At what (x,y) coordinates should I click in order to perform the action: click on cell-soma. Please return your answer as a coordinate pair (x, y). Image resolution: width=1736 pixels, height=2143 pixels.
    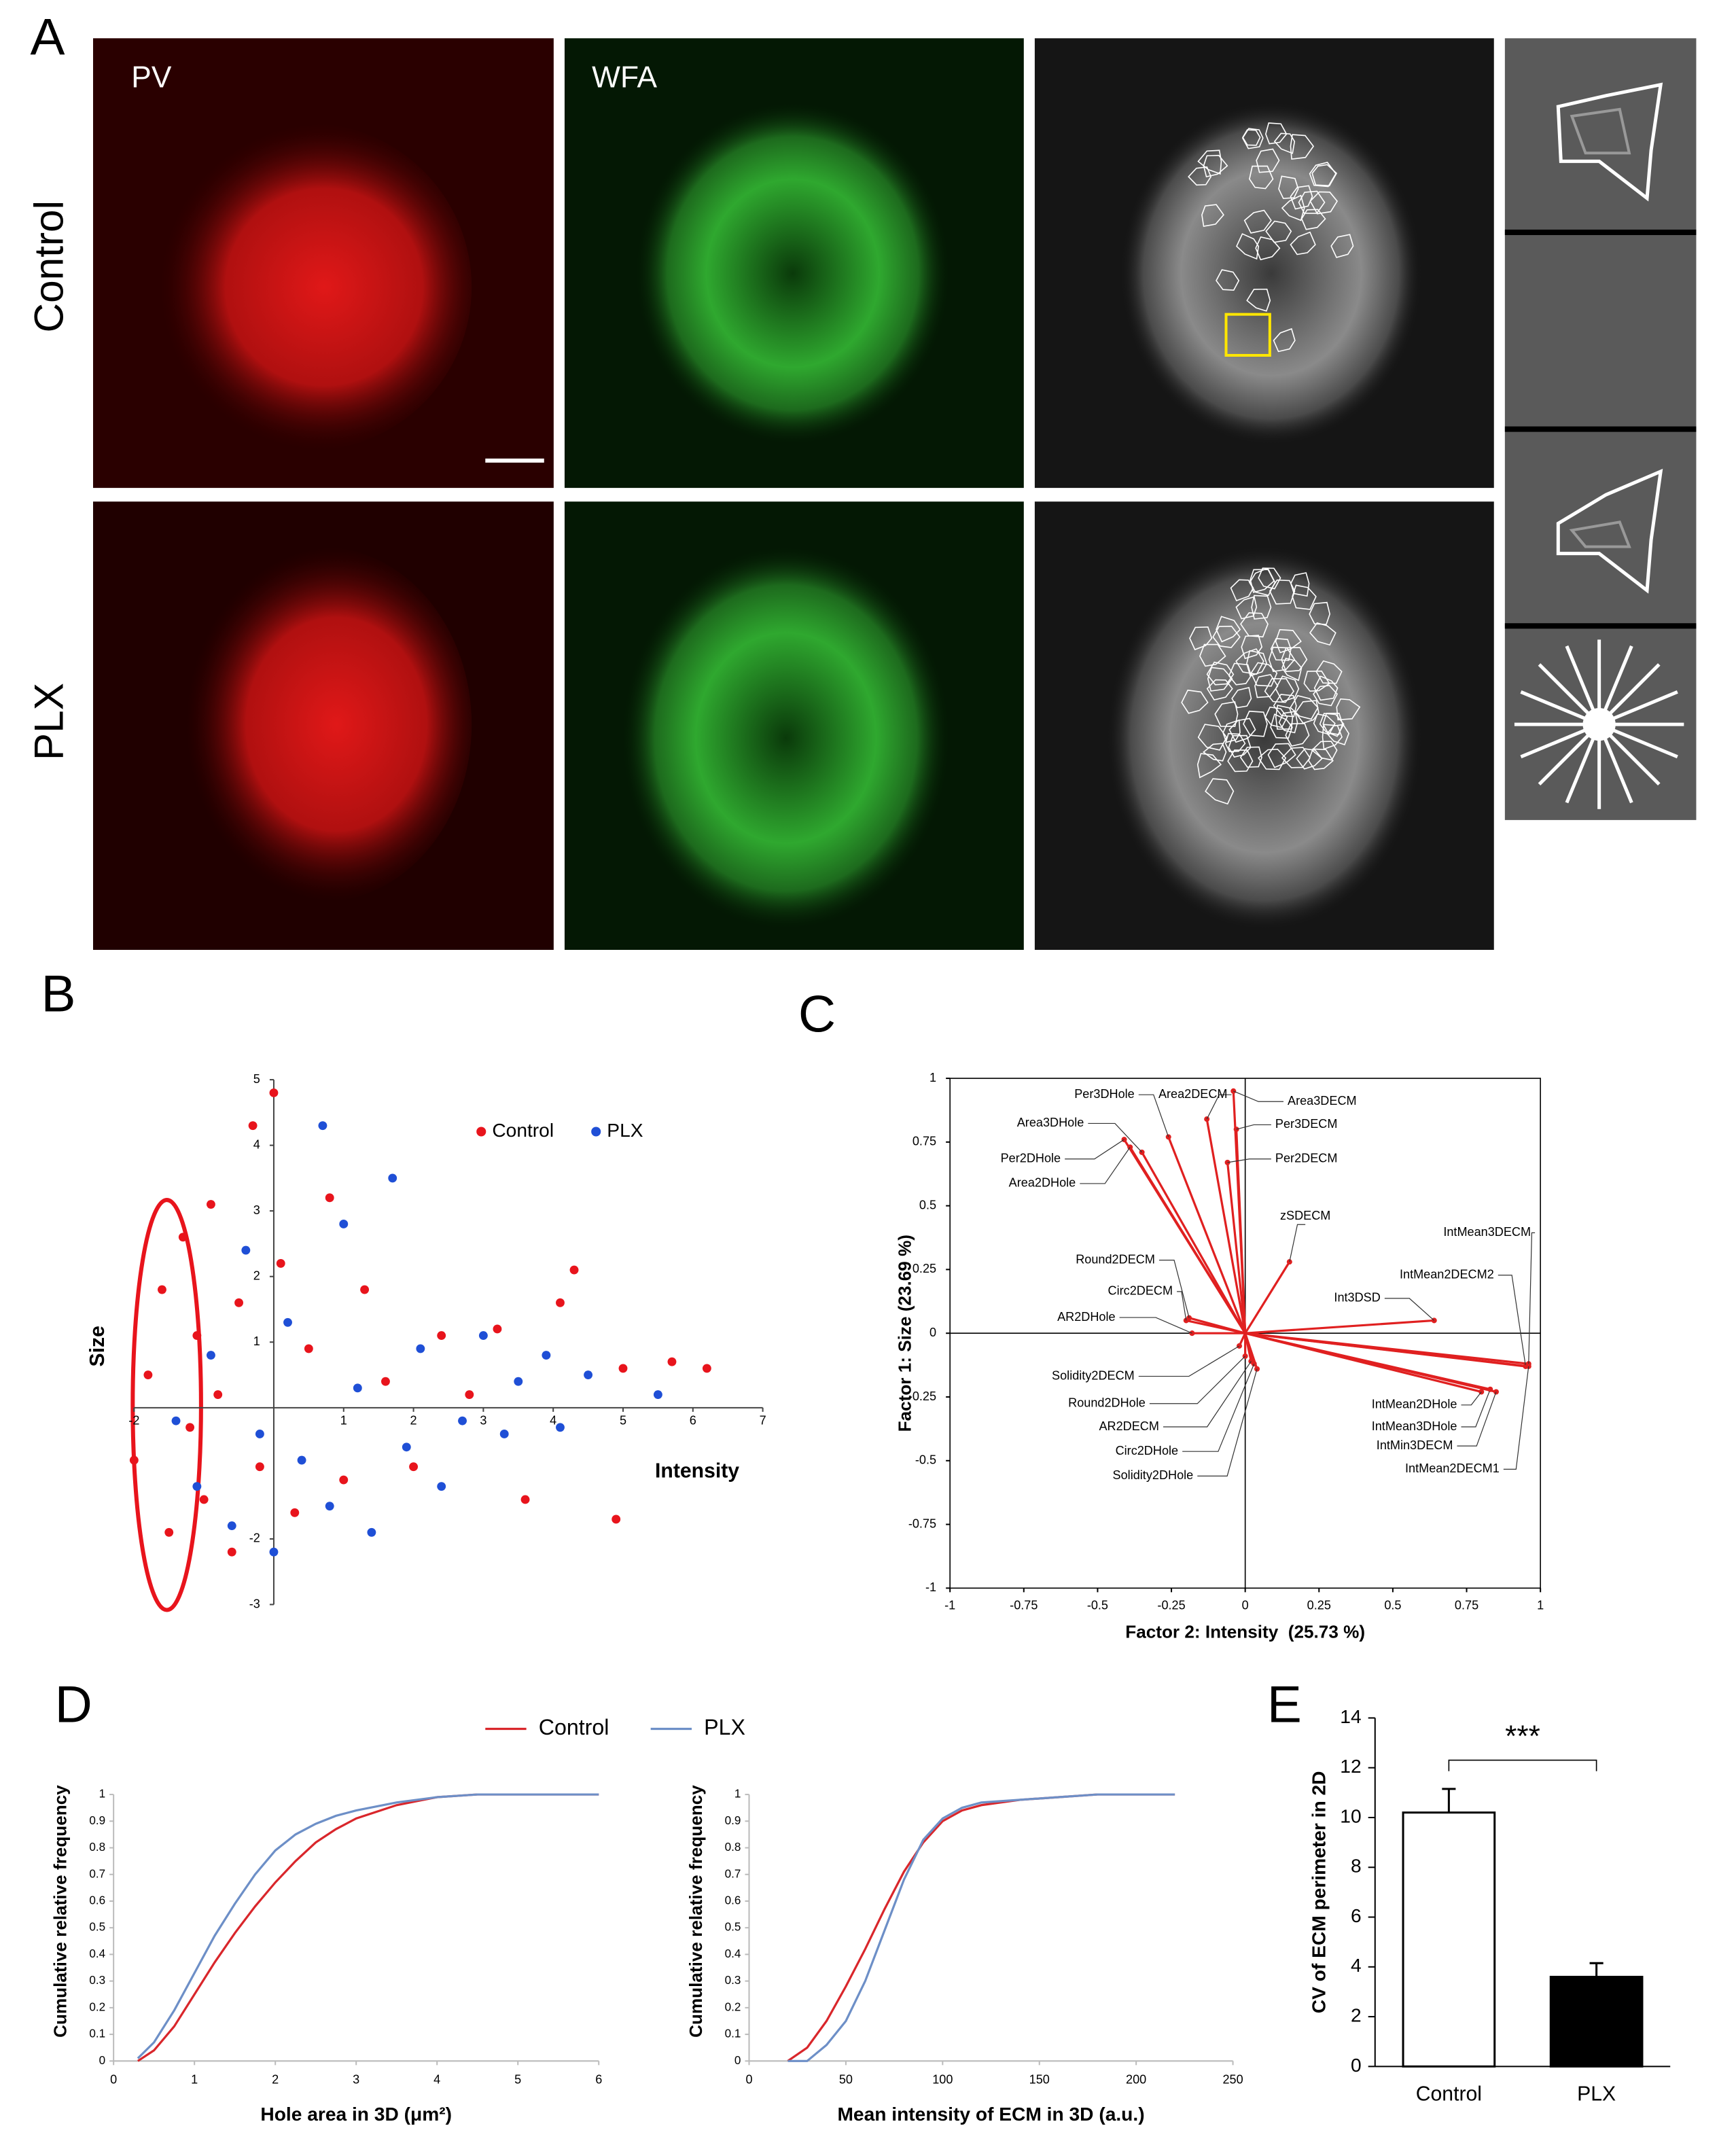
    Looking at the image, I should click on (307, 287).